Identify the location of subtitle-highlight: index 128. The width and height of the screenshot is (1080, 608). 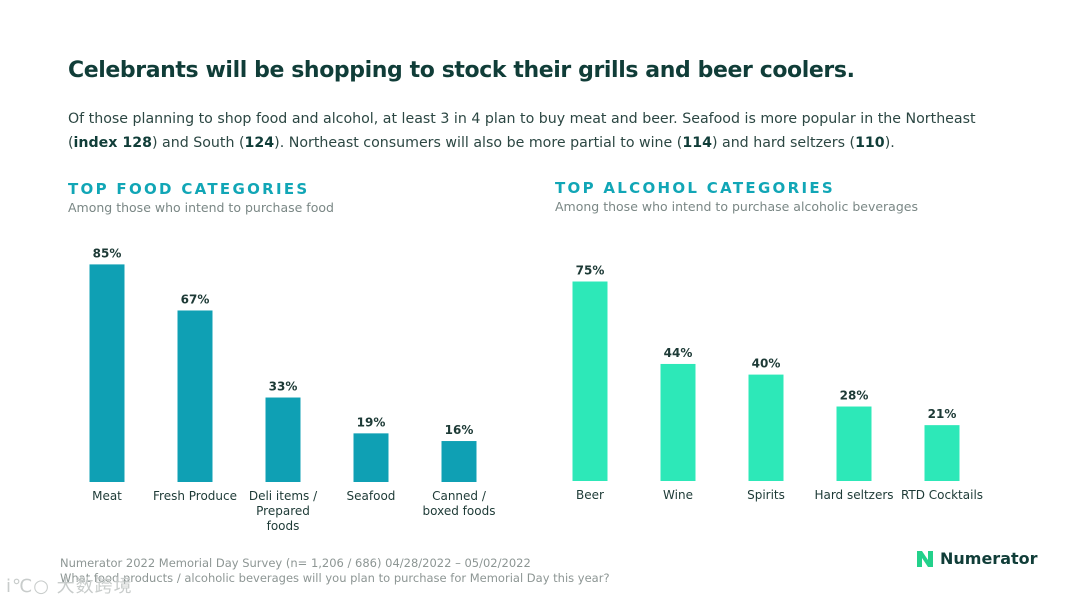
(112, 143).